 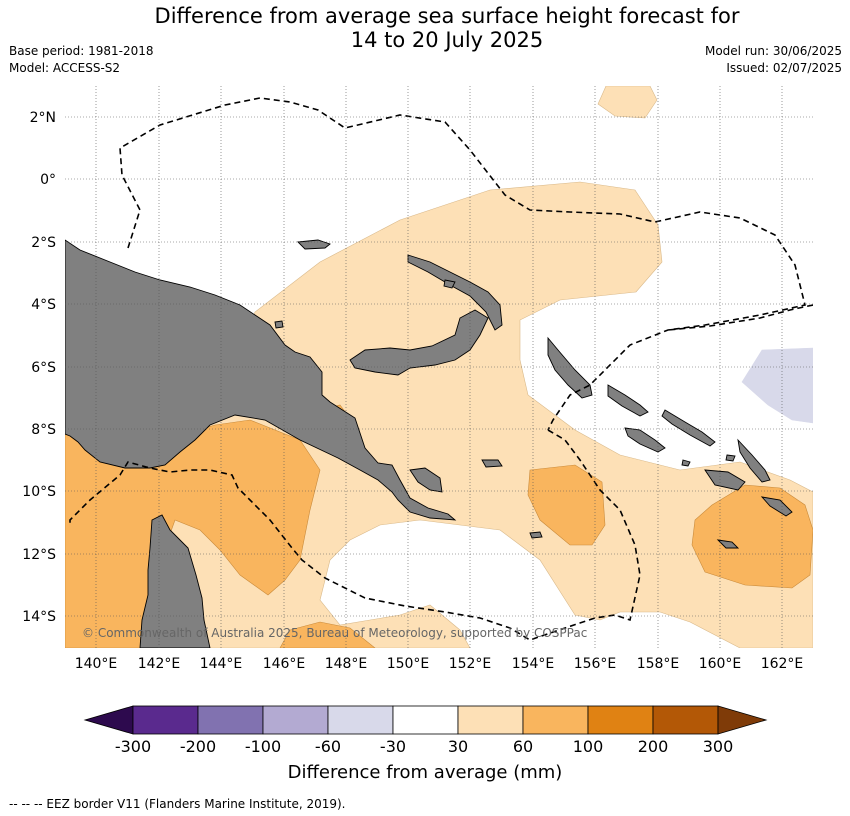 What do you see at coordinates (96, 664) in the screenshot?
I see `lon-label: 140°E` at bounding box center [96, 664].